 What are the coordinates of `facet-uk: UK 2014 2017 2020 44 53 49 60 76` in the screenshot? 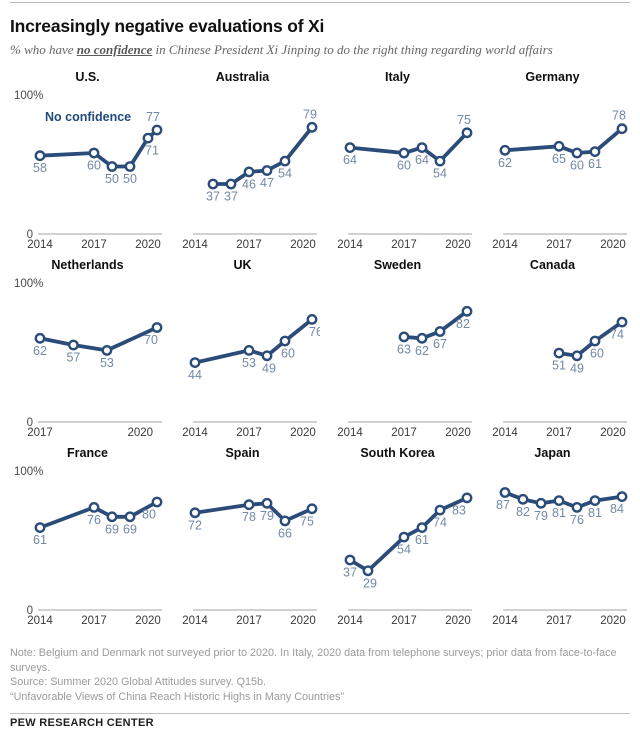 It's located at (242, 350).